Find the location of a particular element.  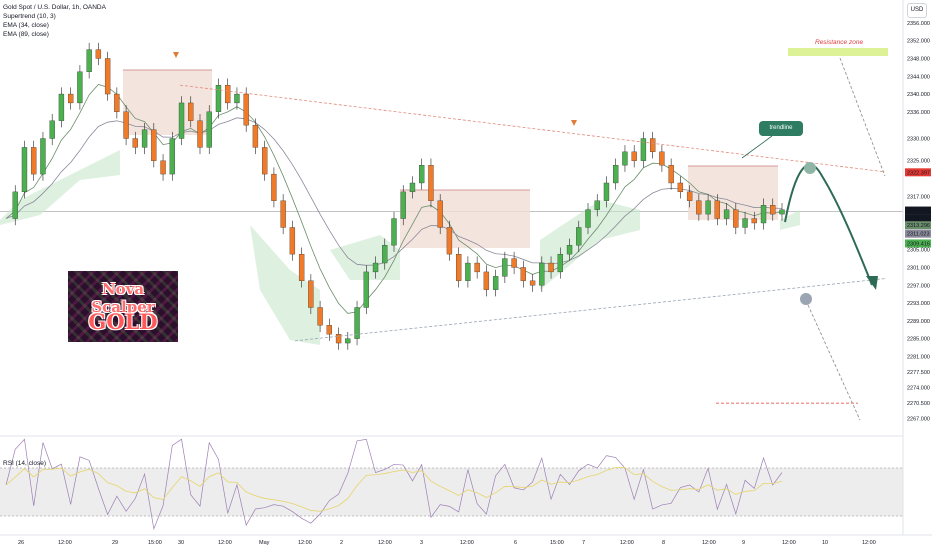

upper-trendline is located at coordinates (532, 128).